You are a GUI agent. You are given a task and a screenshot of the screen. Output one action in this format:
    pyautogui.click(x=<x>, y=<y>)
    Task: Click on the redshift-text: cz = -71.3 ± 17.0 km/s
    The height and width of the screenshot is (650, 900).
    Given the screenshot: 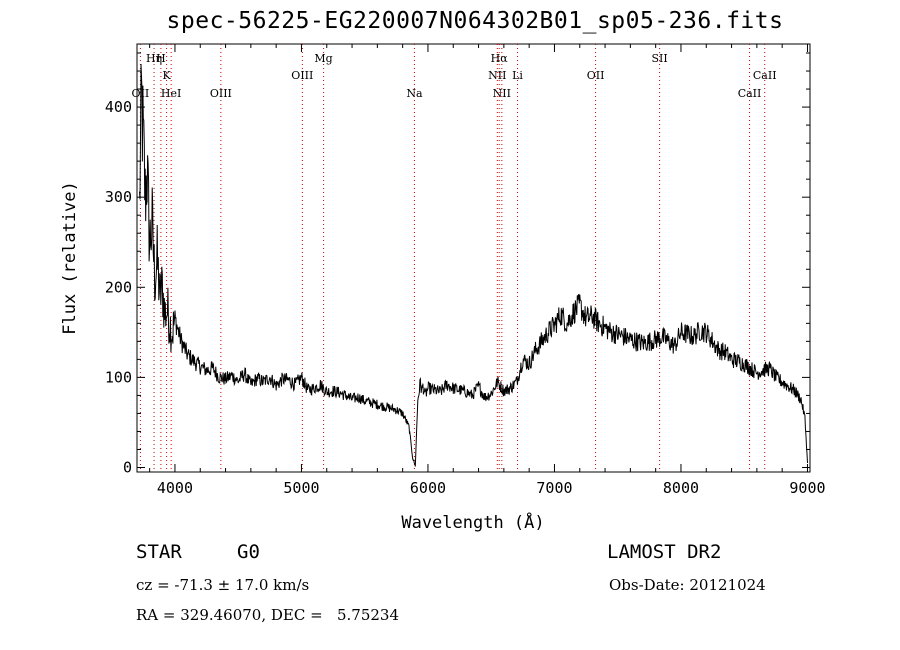 What is the action you would take?
    pyautogui.click(x=223, y=585)
    